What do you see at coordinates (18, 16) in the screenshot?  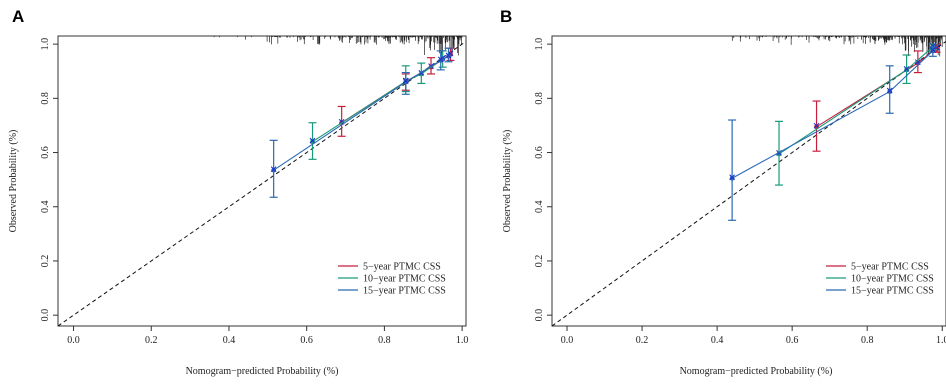 I see `panel-label: A` at bounding box center [18, 16].